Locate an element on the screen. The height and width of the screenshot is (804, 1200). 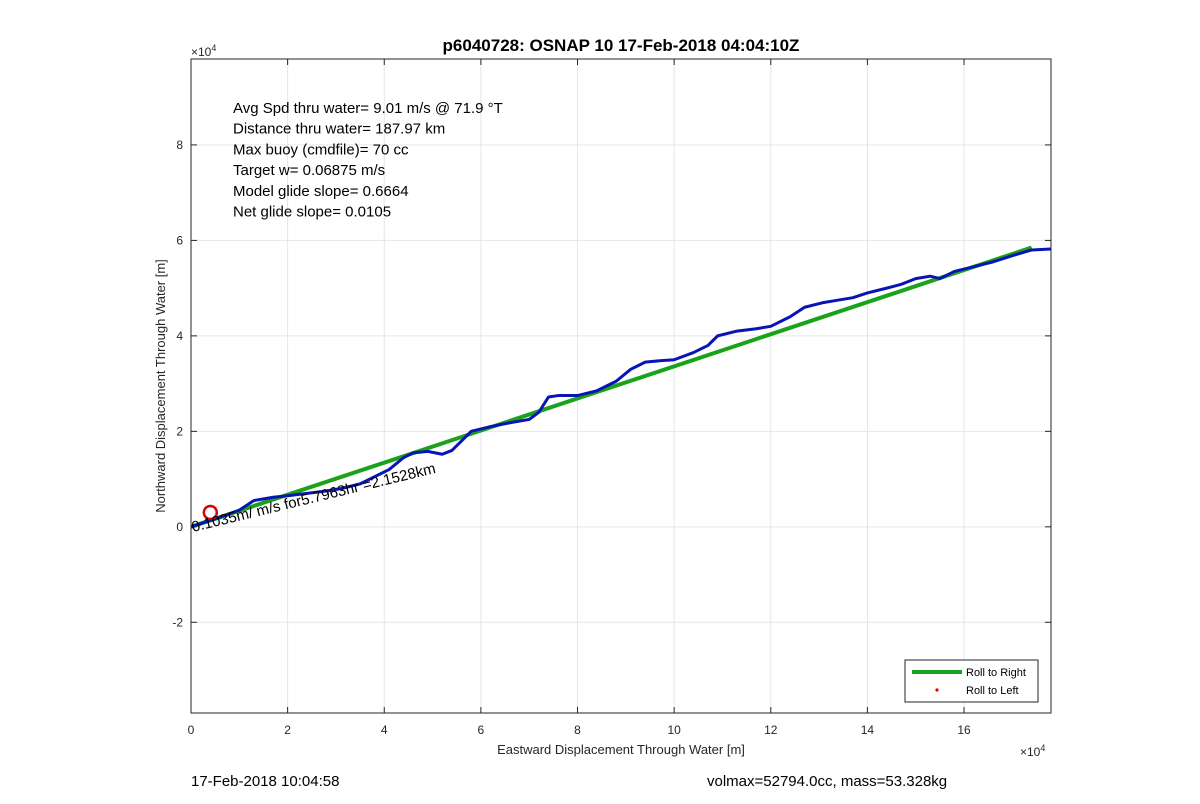
legend-label-roll-left: Roll to Left is located at coordinates (992, 691).